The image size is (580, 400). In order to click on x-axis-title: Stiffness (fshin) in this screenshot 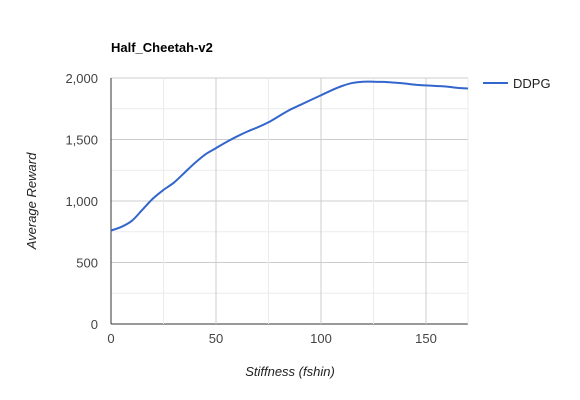, I will do `click(290, 371)`.